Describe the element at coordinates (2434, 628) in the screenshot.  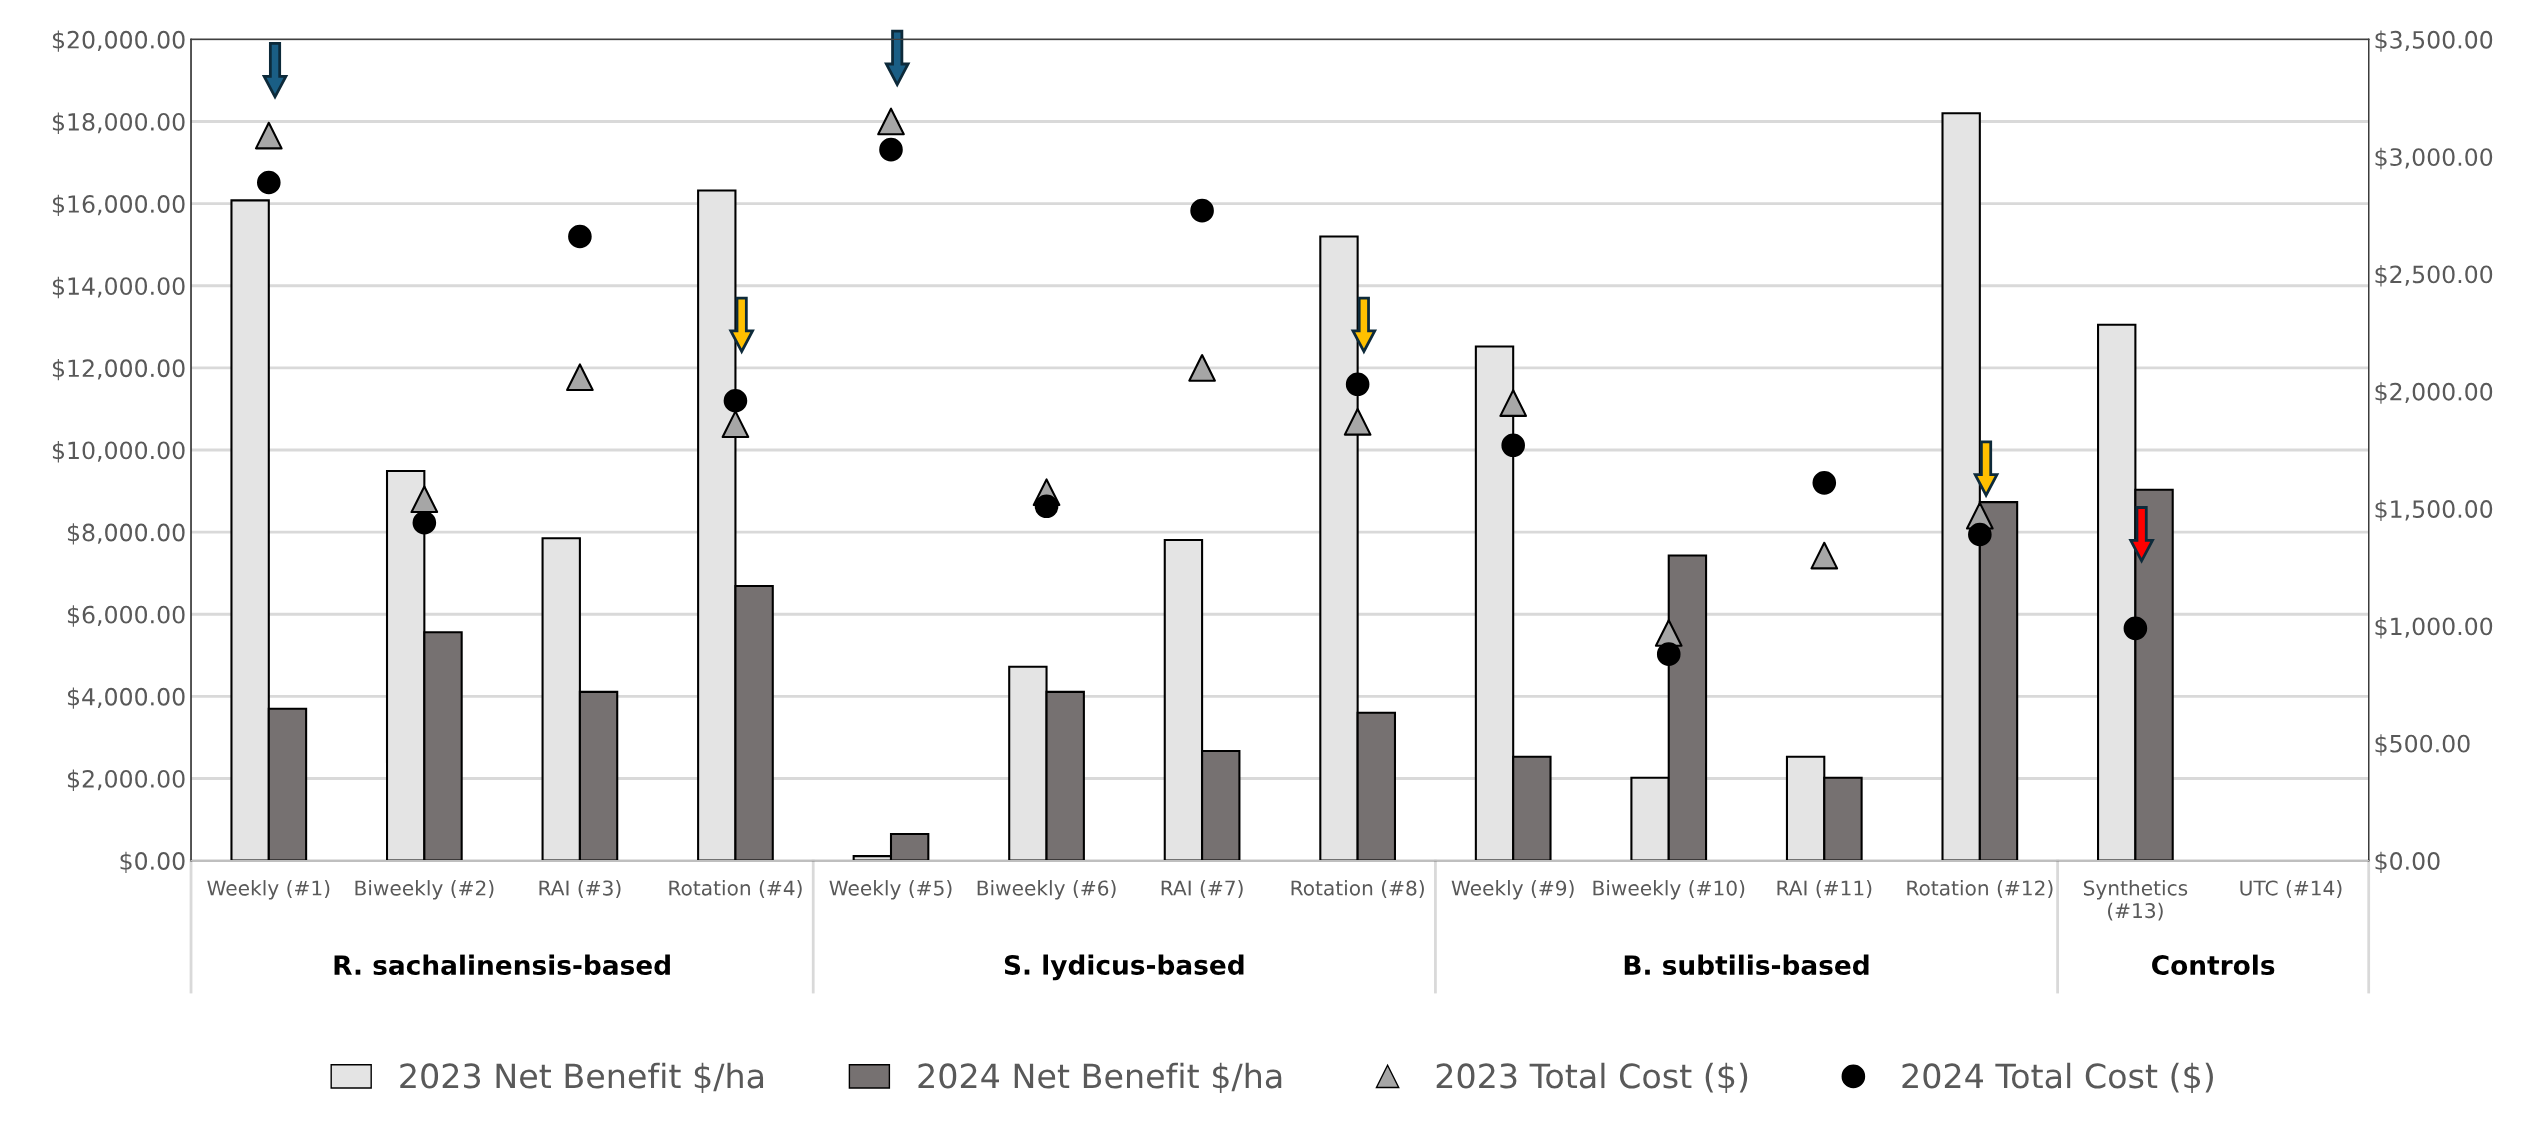
I see `y2-tick-label: $1,000.00` at that location.